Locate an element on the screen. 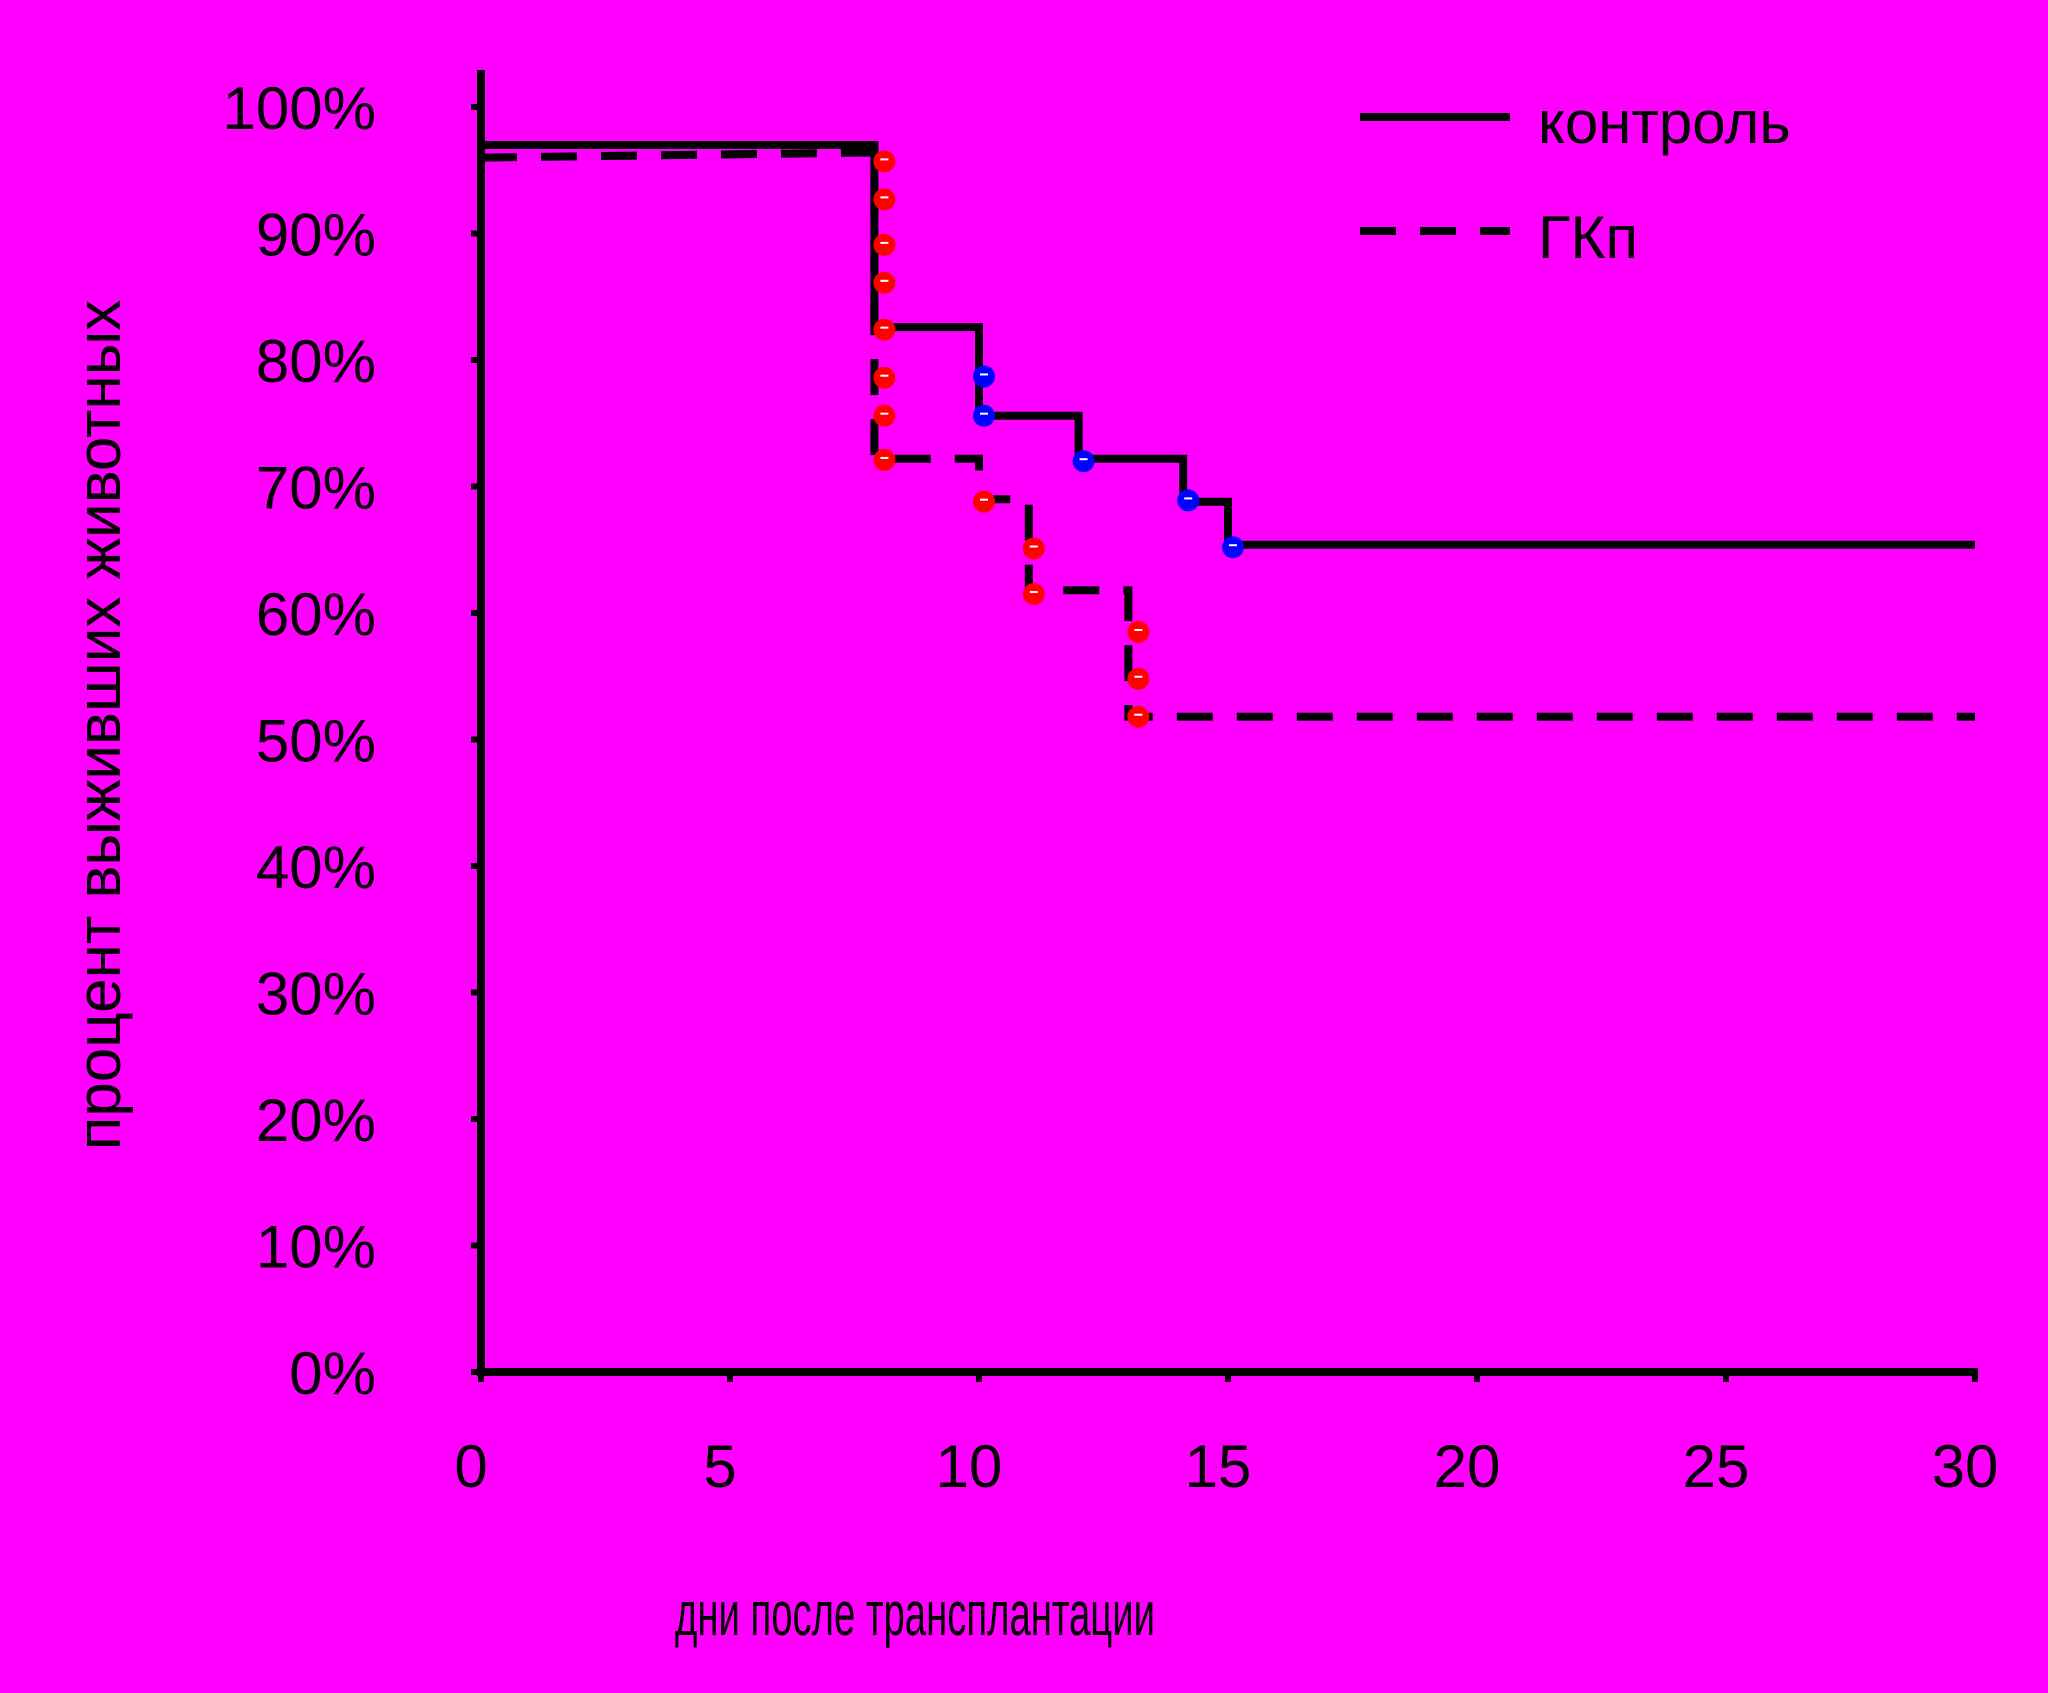  y-tick-label: 0% is located at coordinates (332, 1373).